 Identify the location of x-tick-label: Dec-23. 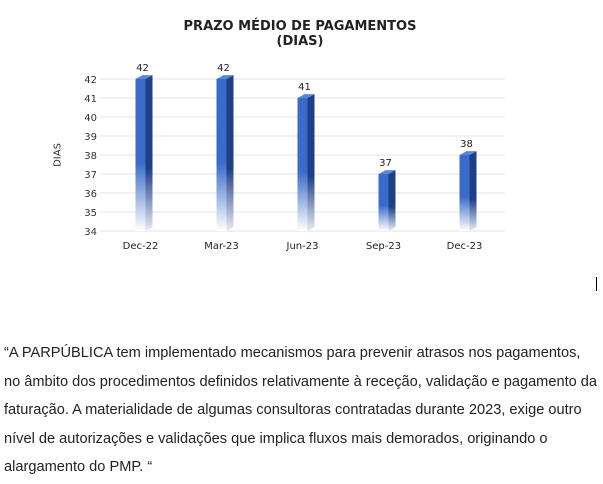
(465, 246).